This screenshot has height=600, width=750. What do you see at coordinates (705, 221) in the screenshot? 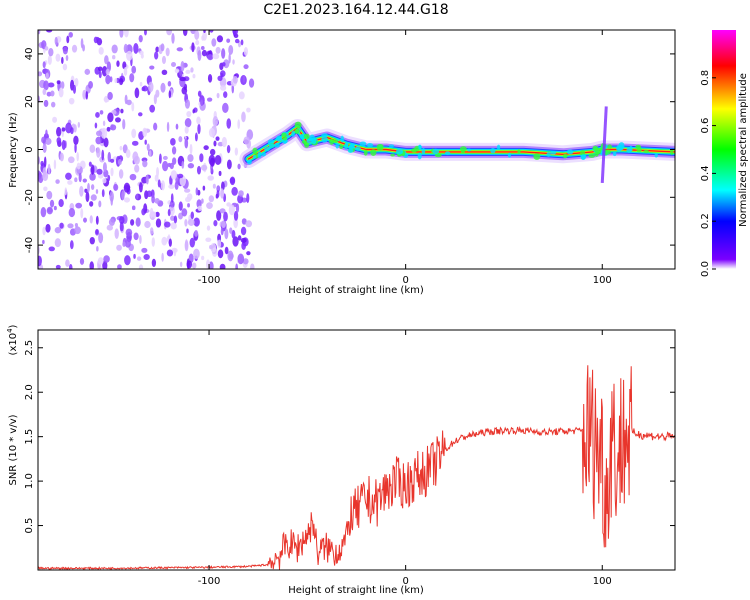
I see `colorbar-tick-label: 0.2` at bounding box center [705, 221].